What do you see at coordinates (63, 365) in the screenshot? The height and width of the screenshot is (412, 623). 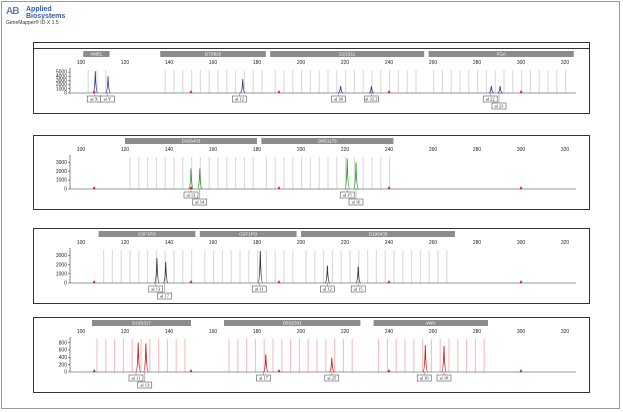 I see `y-tick-label: 200` at bounding box center [63, 365].